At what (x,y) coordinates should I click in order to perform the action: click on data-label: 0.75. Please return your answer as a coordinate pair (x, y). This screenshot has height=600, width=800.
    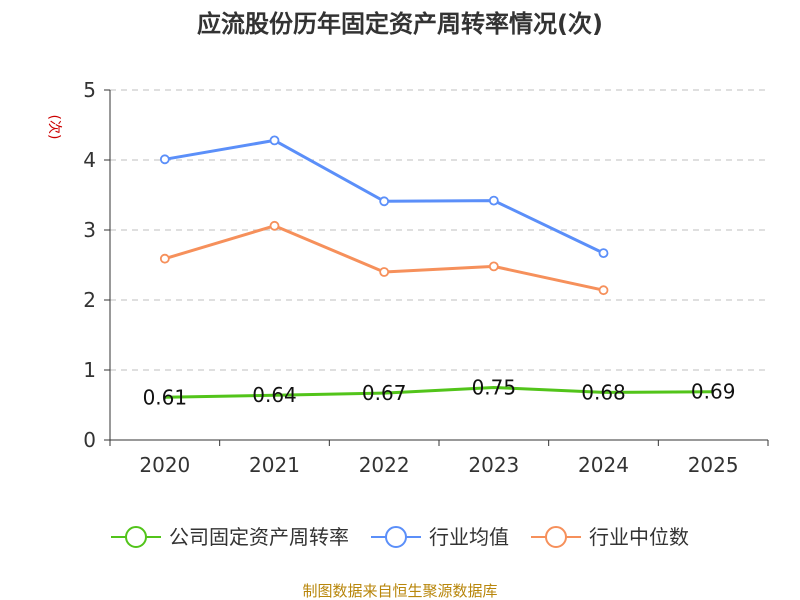
    Looking at the image, I should click on (494, 388).